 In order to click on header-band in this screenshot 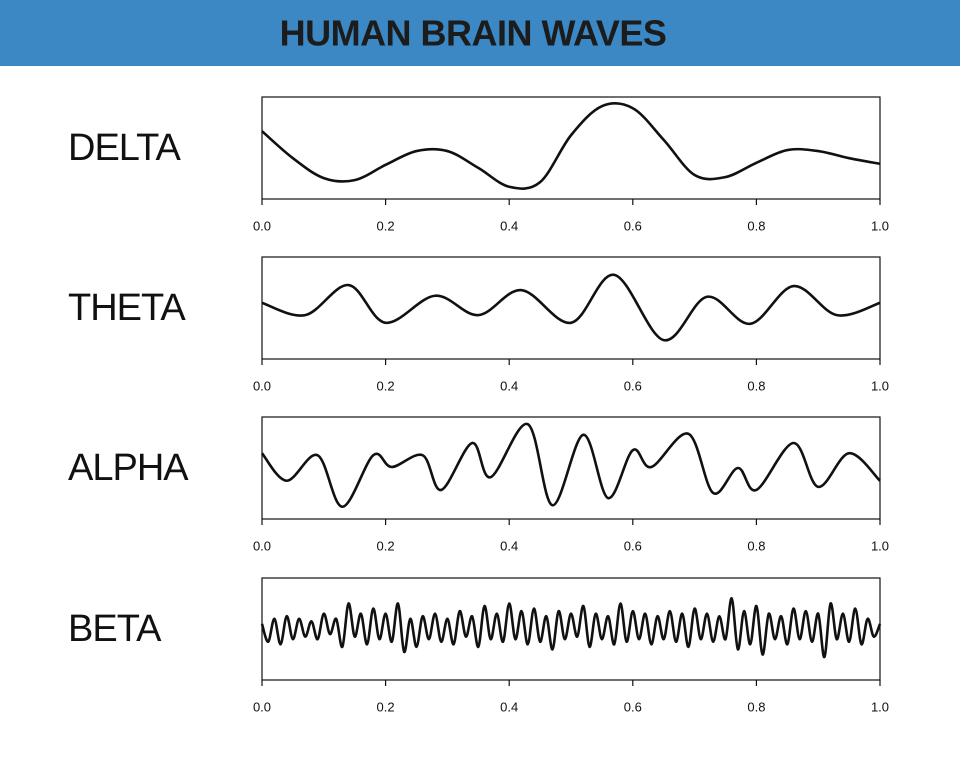, I will do `click(480, 33)`.